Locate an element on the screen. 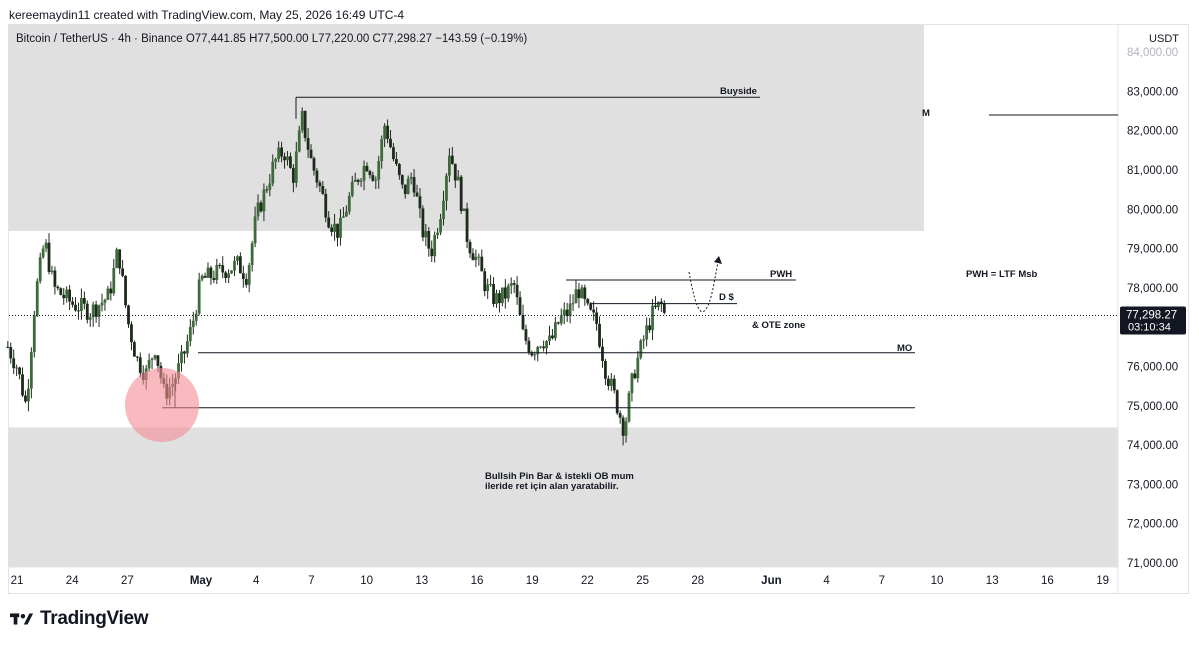 Image resolution: width=1199 pixels, height=646 pixels. projection-arrow-icon is located at coordinates (718, 260).